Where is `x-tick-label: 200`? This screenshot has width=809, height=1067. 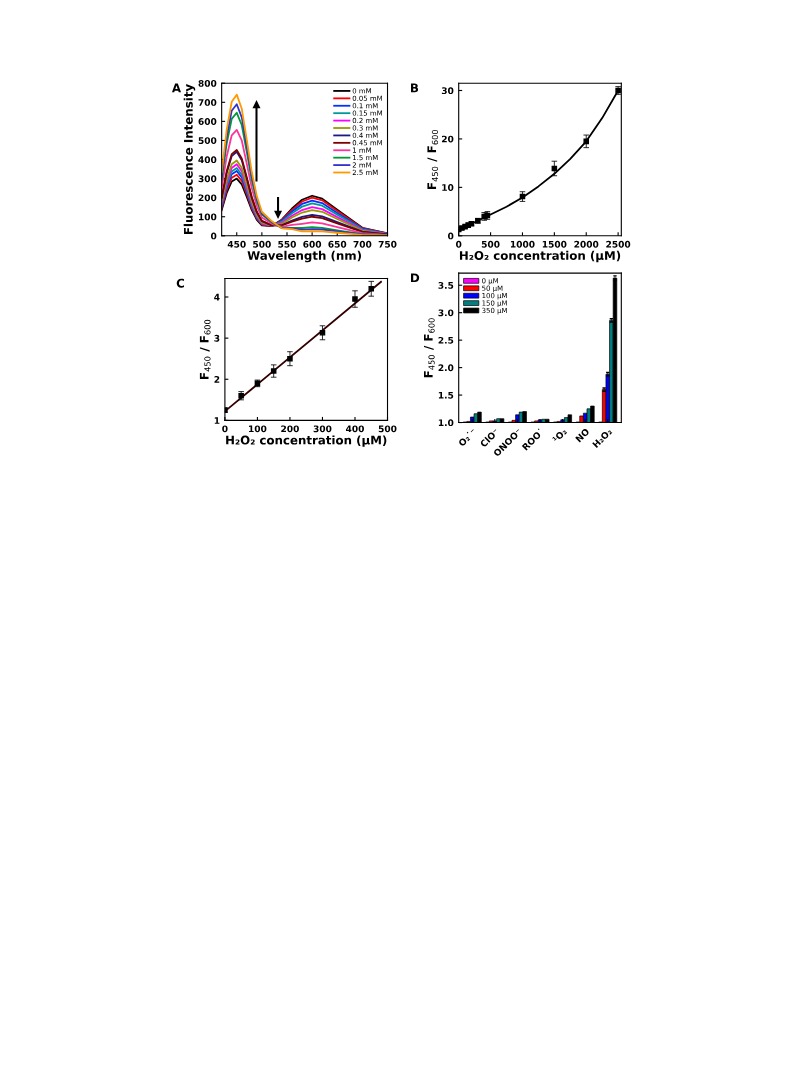
x-tick-label: 200 is located at coordinates (290, 429).